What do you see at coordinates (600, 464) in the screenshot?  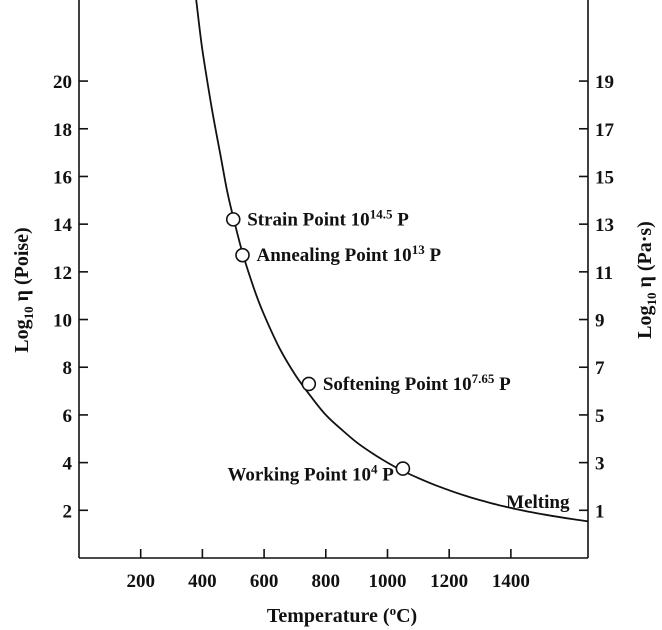 I see `right-y-tick-label: 3` at bounding box center [600, 464].